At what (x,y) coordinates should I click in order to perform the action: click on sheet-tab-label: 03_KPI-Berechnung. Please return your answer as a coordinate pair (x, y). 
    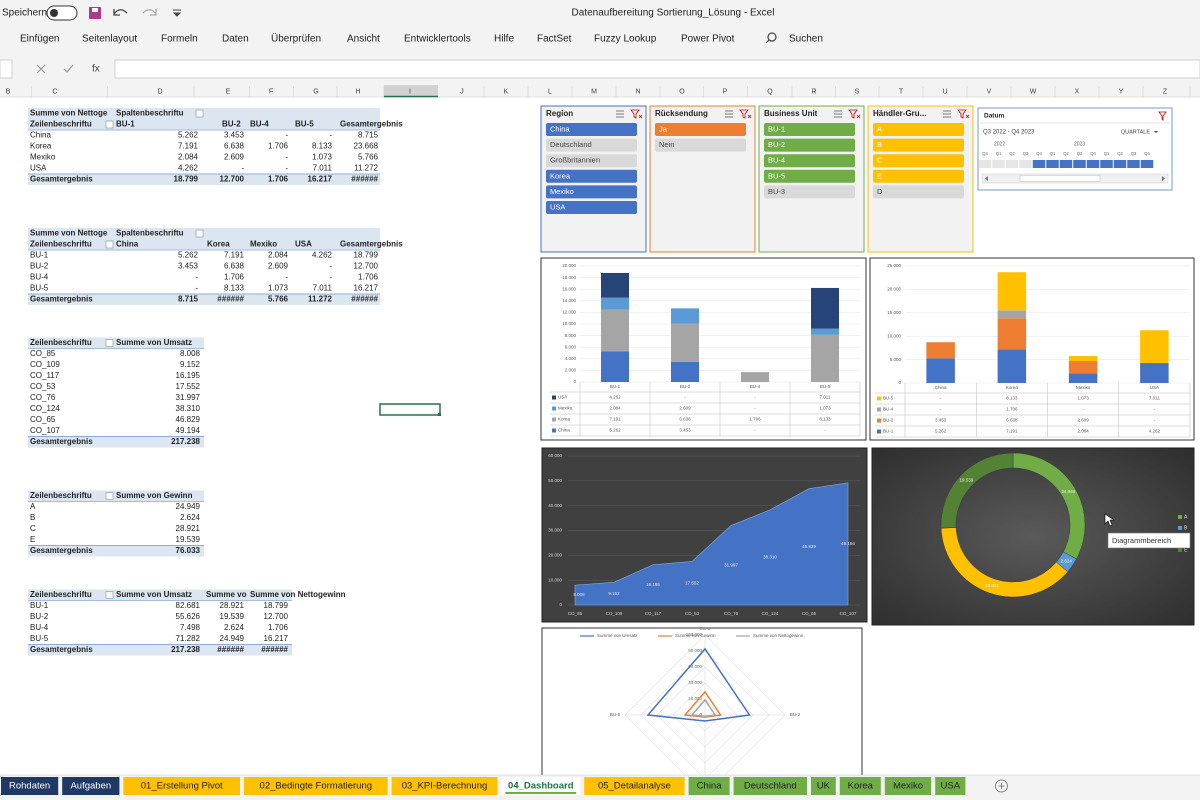
    Looking at the image, I should click on (445, 786).